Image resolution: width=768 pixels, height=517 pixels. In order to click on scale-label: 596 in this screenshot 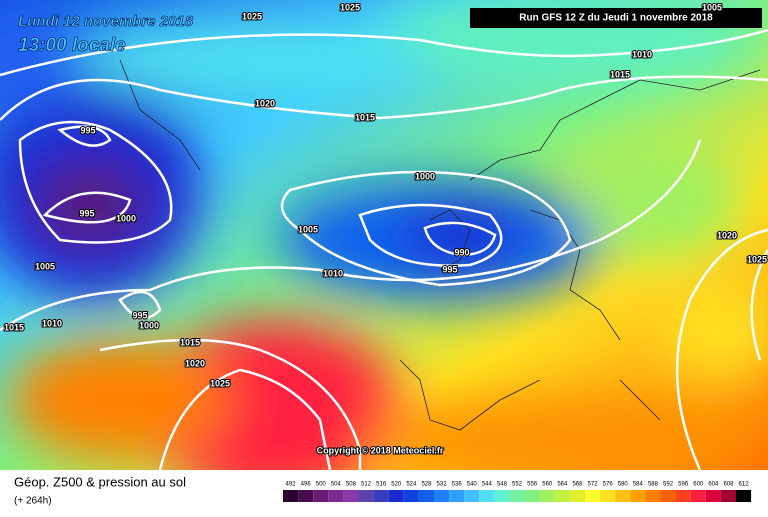, I will do `click(683, 485)`.